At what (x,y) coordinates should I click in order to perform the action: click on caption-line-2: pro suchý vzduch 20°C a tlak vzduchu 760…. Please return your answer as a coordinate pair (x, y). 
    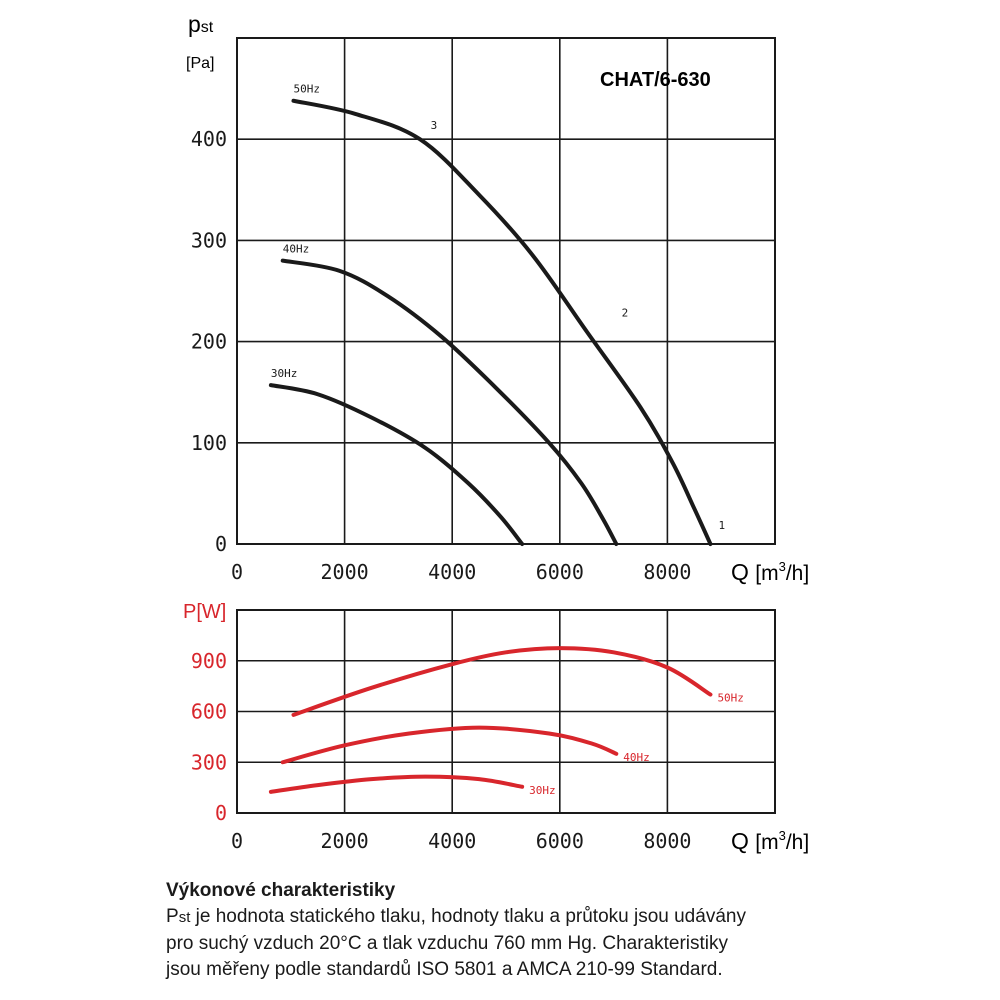
    Looking at the image, I should click on (447, 943).